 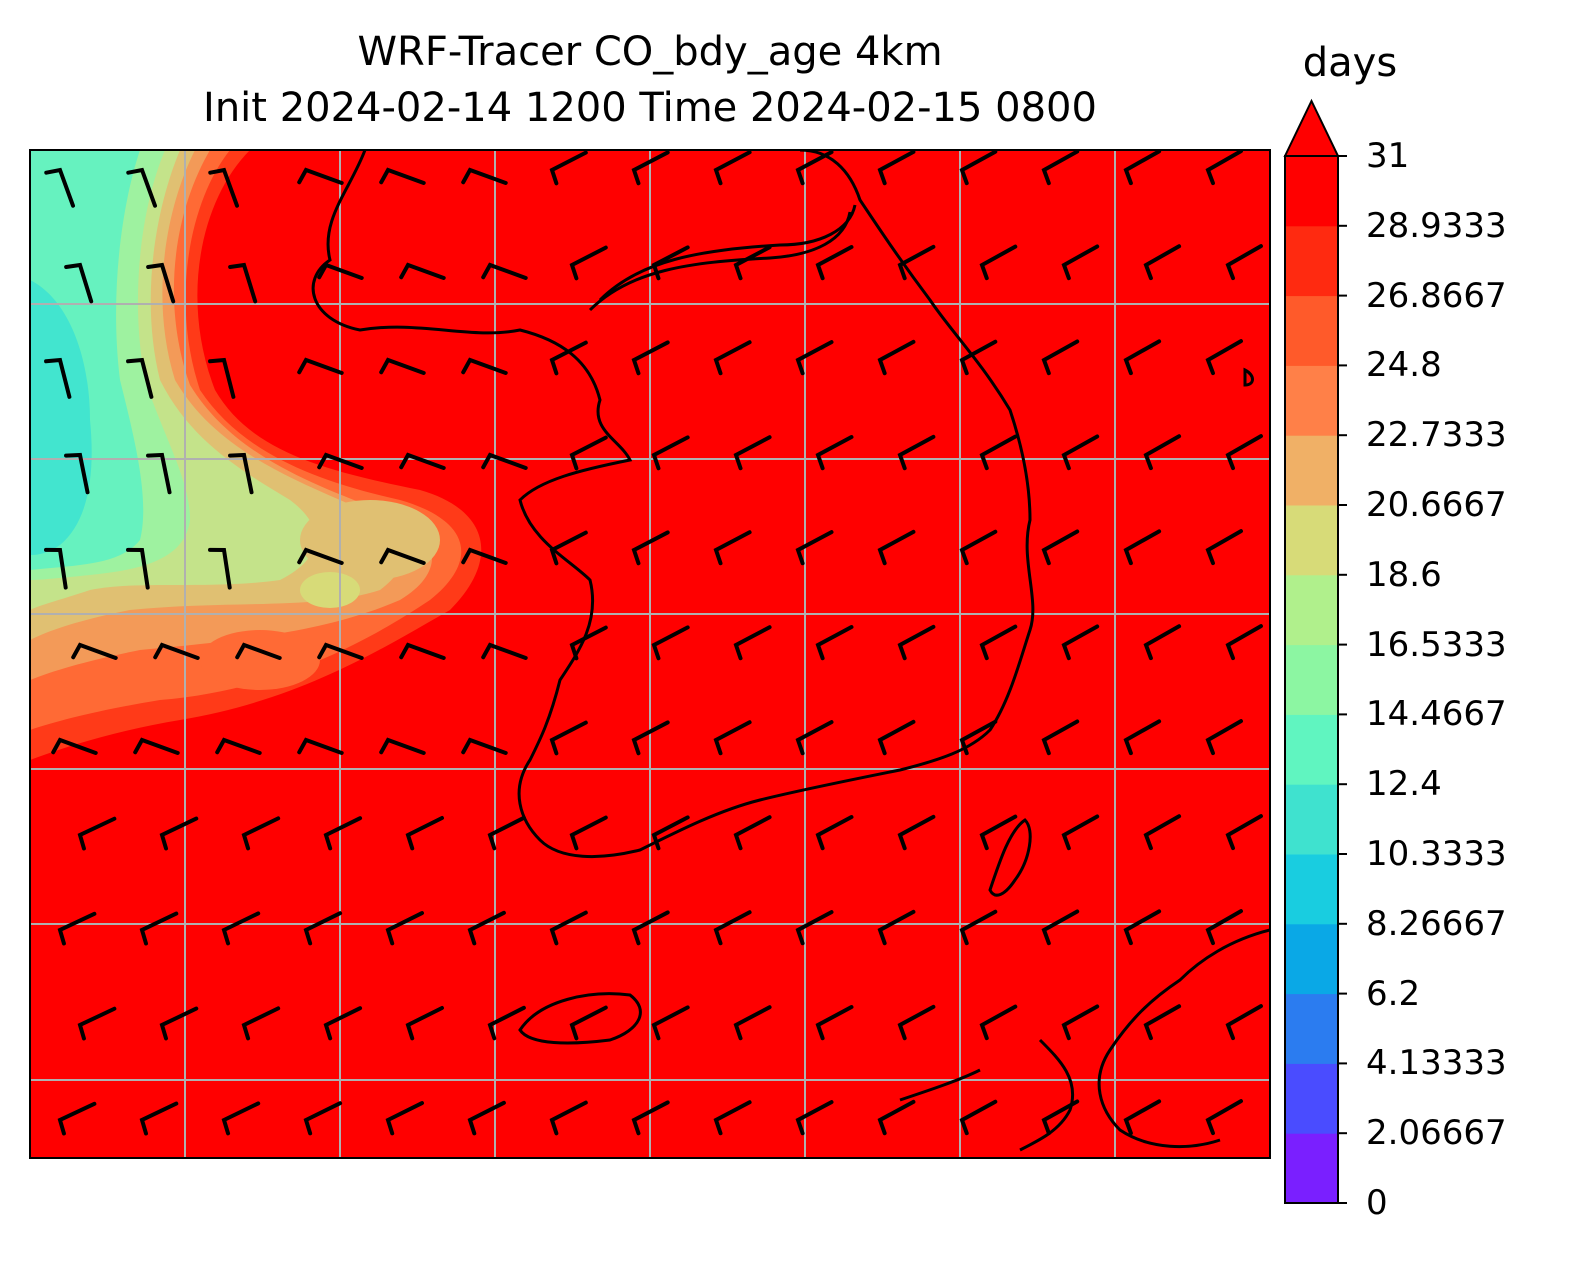 I want to click on colorbar-tick-label: 4.13333, so click(x=1436, y=1063).